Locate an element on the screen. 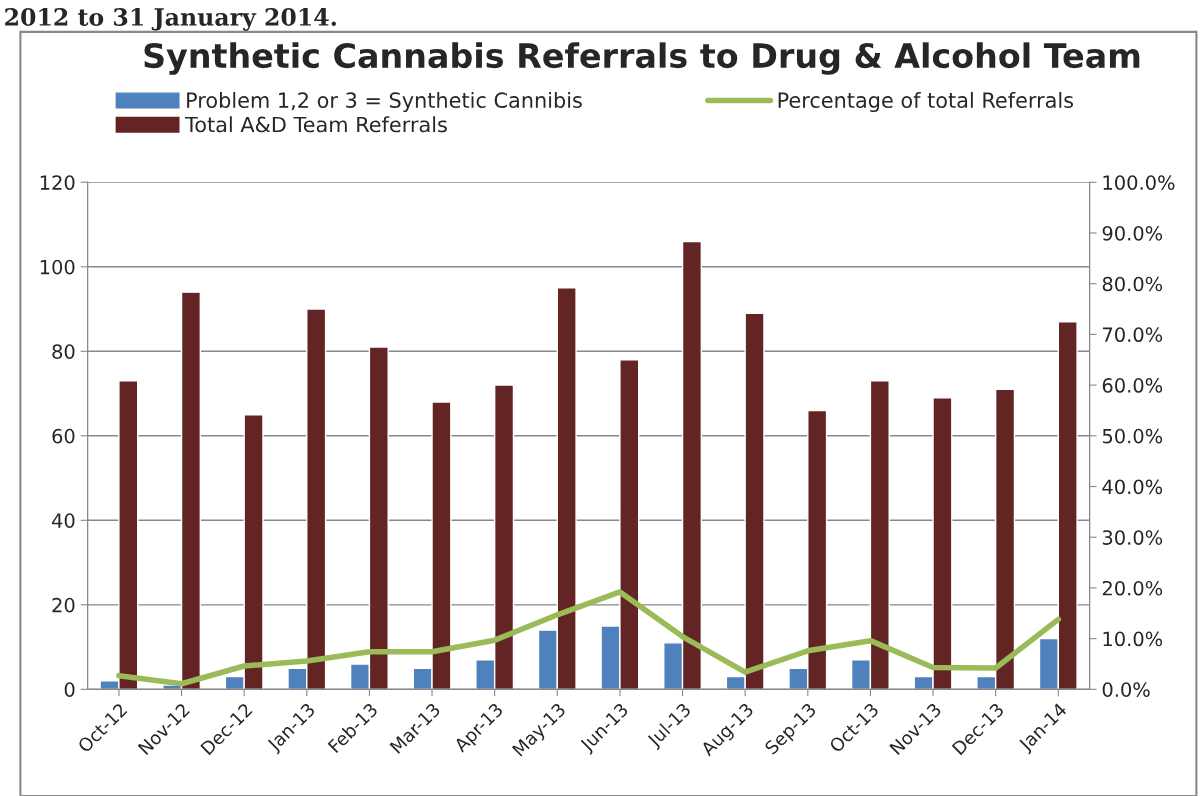 The height and width of the screenshot is (796, 1200). y2-tick-label: 80.0% is located at coordinates (1132, 284).